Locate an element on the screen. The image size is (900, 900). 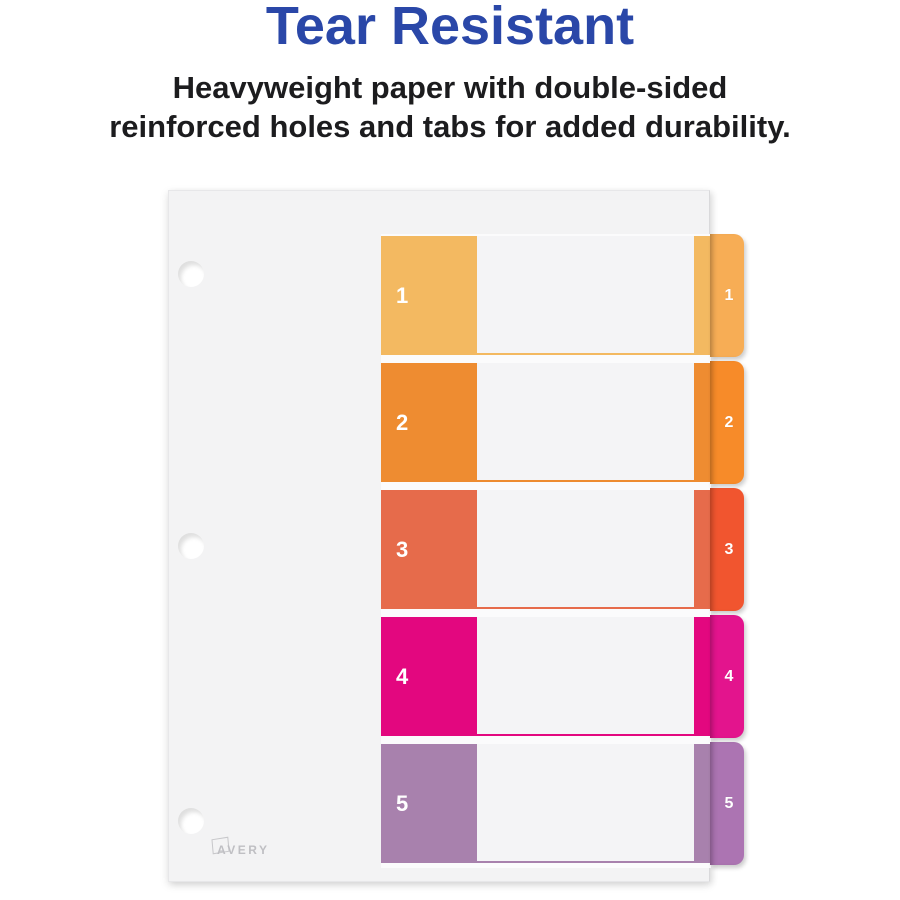
tab-number: 4 is located at coordinates (729, 676).